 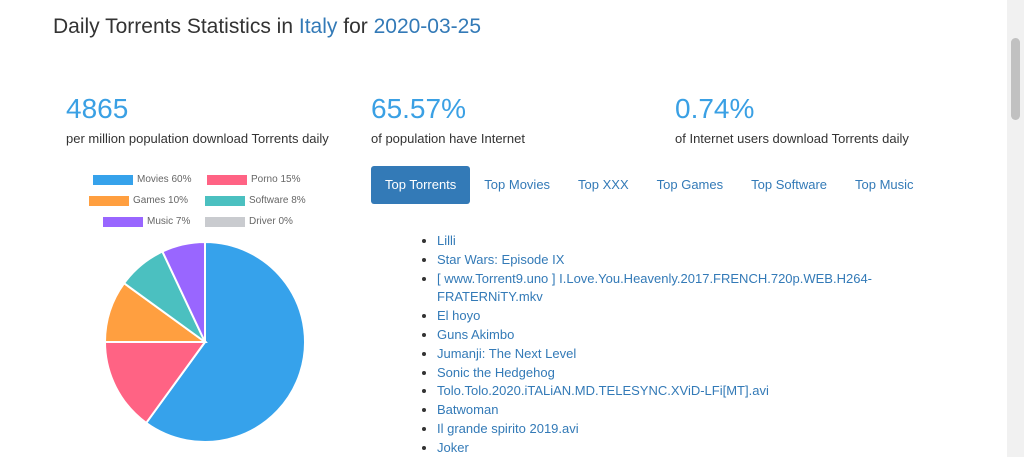 I want to click on legend-label: Music 7%, so click(x=169, y=221).